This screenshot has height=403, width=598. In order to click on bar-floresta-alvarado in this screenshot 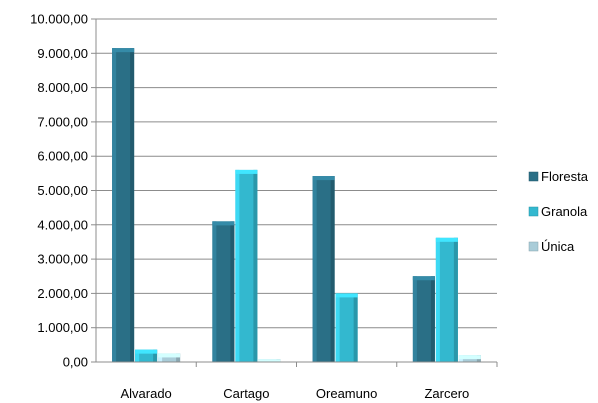, I will do `click(123, 205)`.